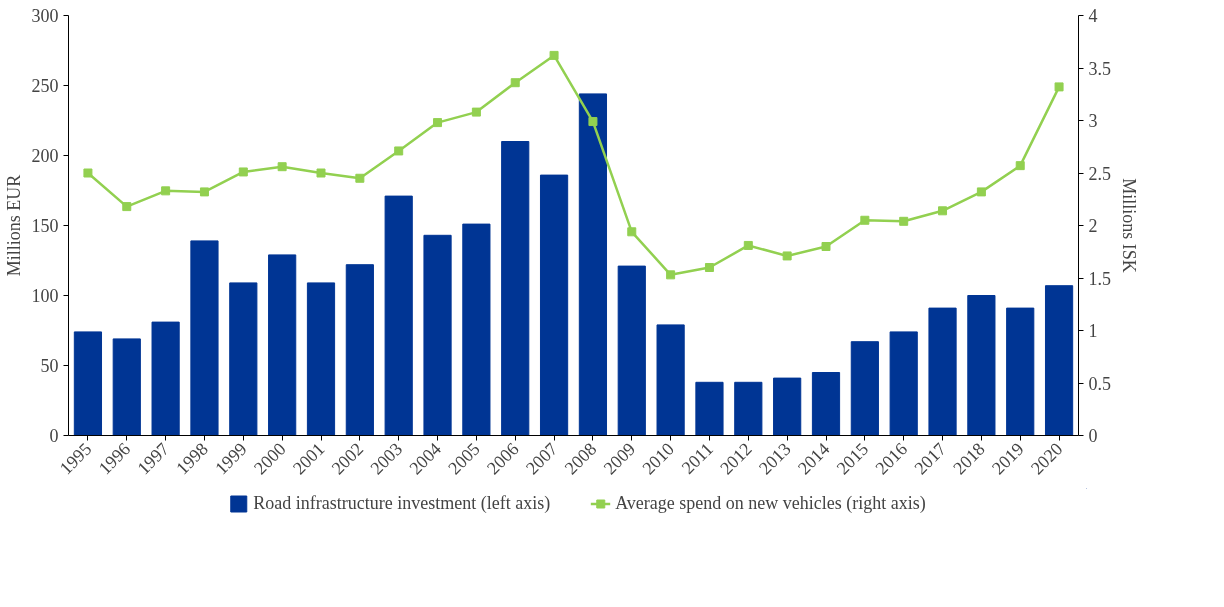  Describe the element at coordinates (13, 225) in the screenshot. I see `y-axis-title: Millions EUR` at that location.